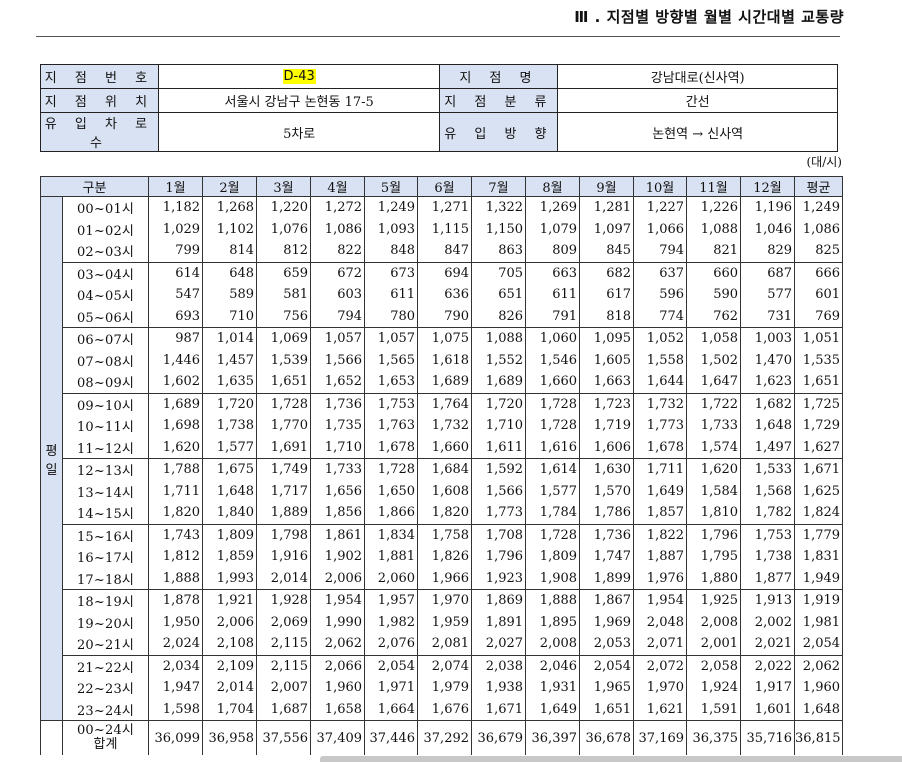 This screenshot has width=902, height=762. I want to click on traffic-value-cell: 2,022, so click(768, 665).